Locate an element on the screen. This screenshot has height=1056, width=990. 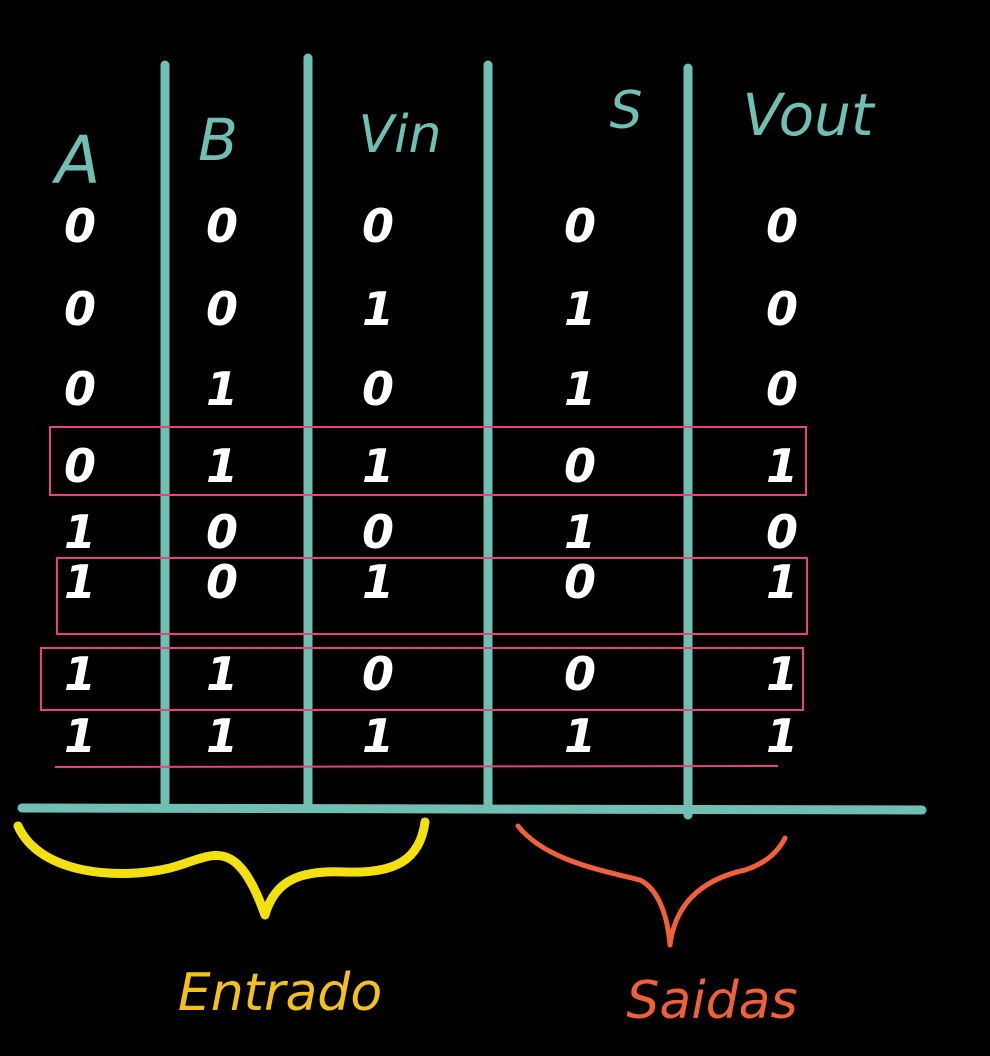
inputs-label: Entrado is located at coordinates (280, 993).